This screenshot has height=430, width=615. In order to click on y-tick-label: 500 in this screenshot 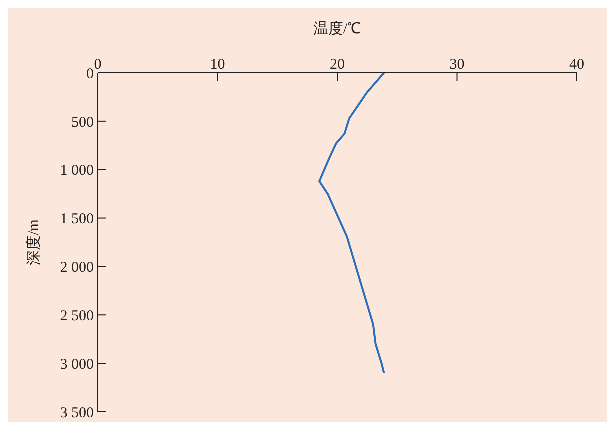, I will do `click(83, 122)`.